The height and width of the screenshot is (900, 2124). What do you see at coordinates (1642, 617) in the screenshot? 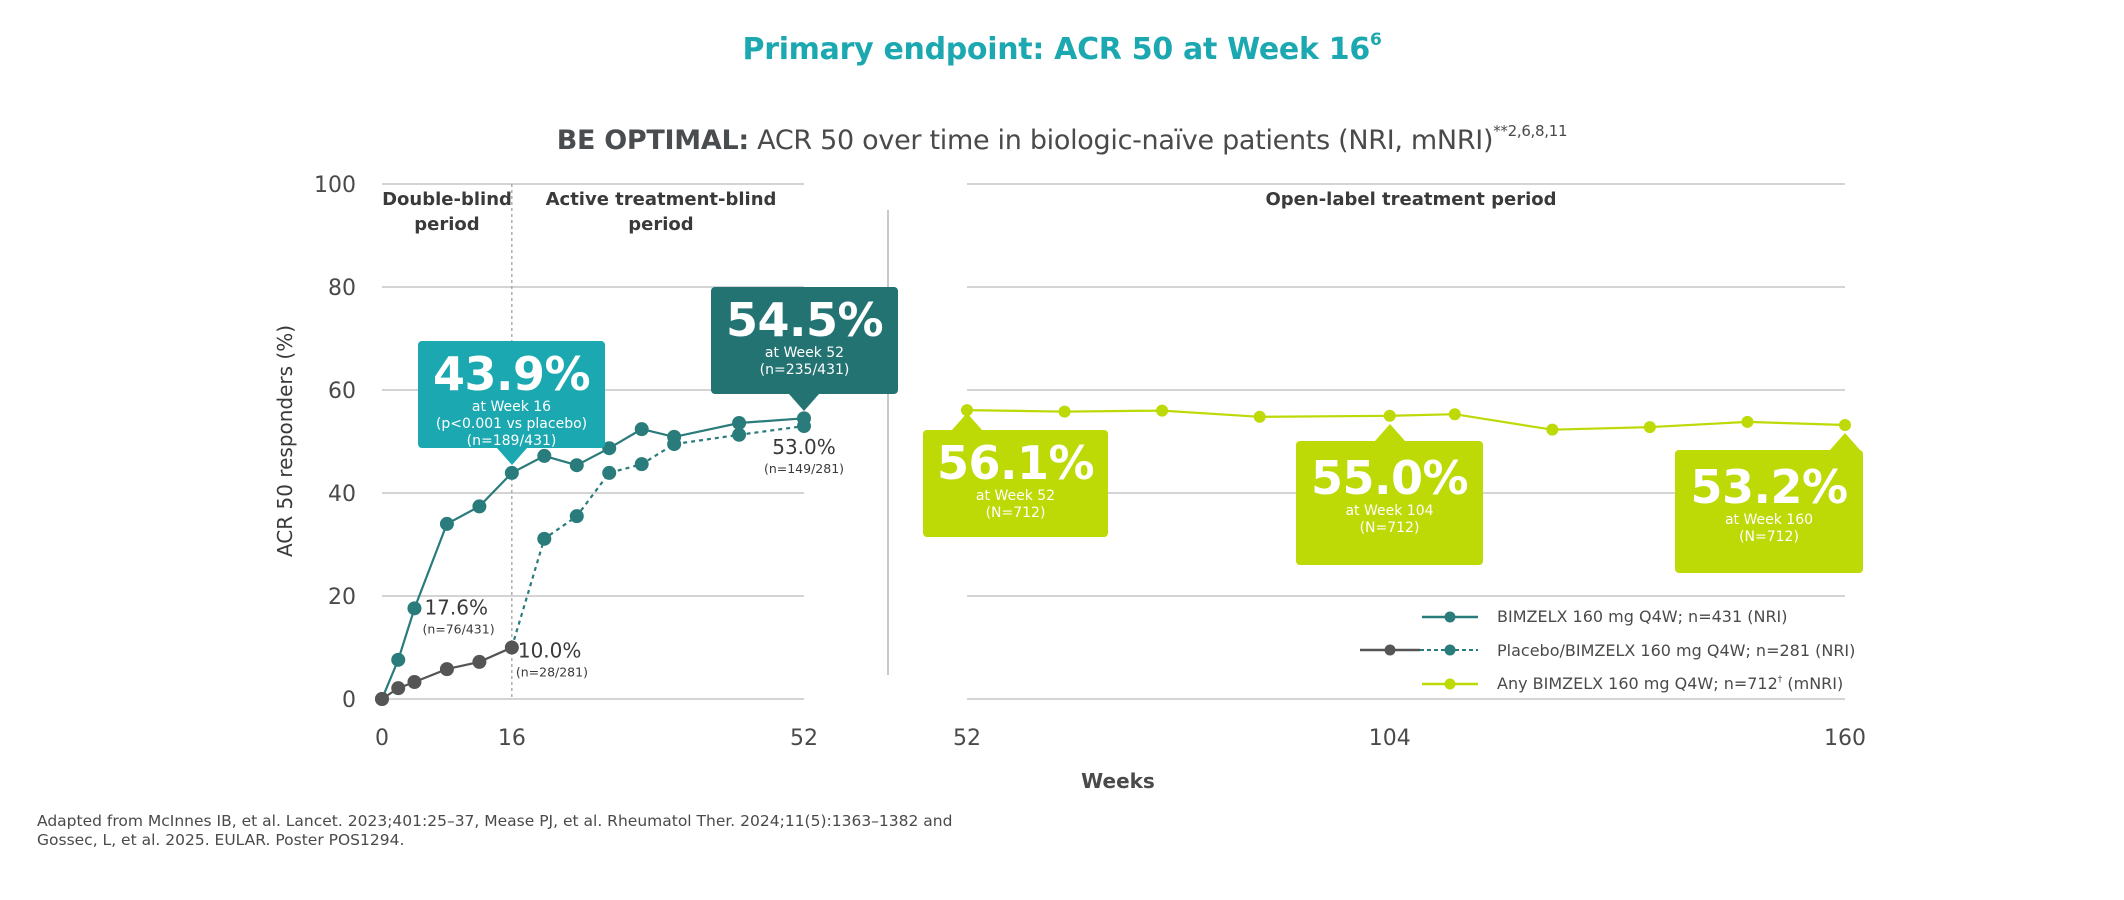
I see `legend-label: BIMZELX 160 mg Q4W; n=431 (NRI)` at bounding box center [1642, 617].